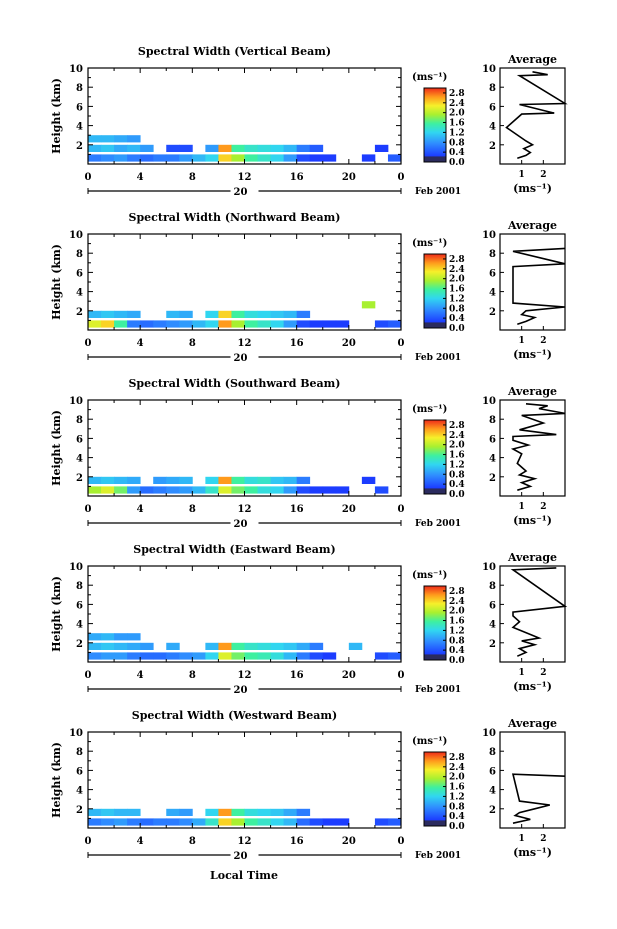 The width and height of the screenshot is (617, 929). Describe the element at coordinates (532, 354) in the screenshot. I see `average-xlabel: (ms⁻¹)` at that location.